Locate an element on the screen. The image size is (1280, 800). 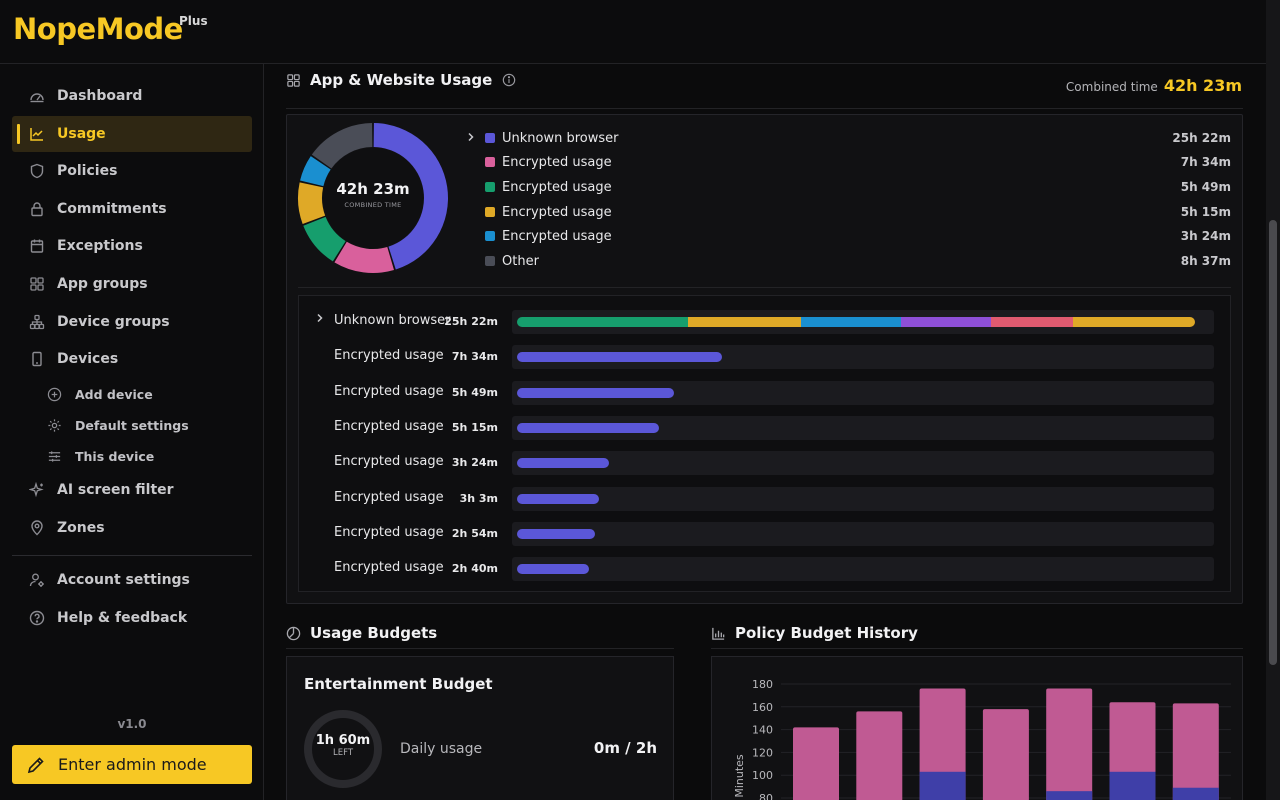
usage-bar-row: Encrypted usage 3h 24m is located at coordinates (764, 462).